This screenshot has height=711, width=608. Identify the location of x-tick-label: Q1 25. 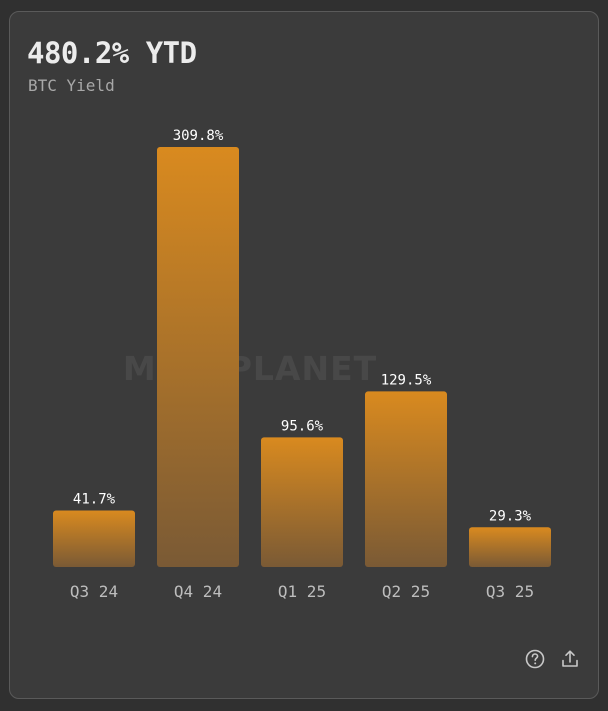
(302, 591).